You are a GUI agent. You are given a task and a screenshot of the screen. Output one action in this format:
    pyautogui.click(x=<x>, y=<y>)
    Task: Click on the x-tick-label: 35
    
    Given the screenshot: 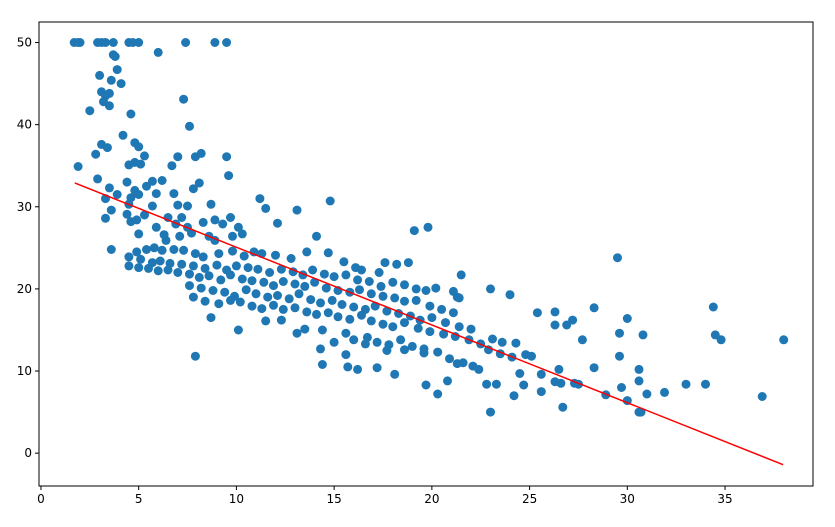 What is the action you would take?
    pyautogui.click(x=724, y=499)
    